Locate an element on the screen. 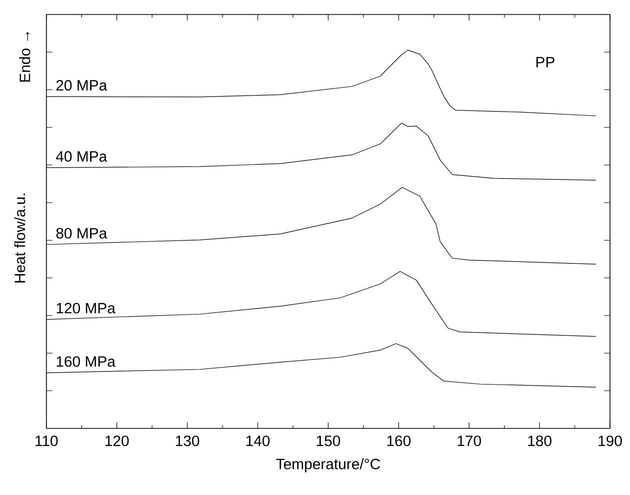  legend-label: 160 MPa is located at coordinates (86, 361).